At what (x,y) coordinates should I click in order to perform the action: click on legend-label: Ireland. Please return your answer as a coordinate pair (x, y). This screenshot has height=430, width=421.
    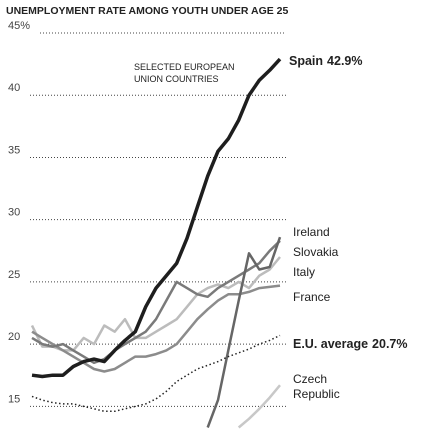
    Looking at the image, I should click on (311, 232).